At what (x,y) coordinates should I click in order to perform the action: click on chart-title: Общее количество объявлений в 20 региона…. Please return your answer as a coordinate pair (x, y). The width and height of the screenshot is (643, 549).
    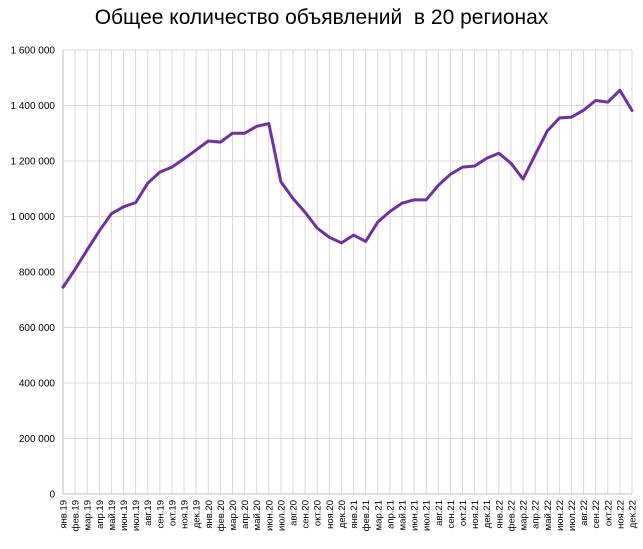
    Looking at the image, I should click on (321, 17).